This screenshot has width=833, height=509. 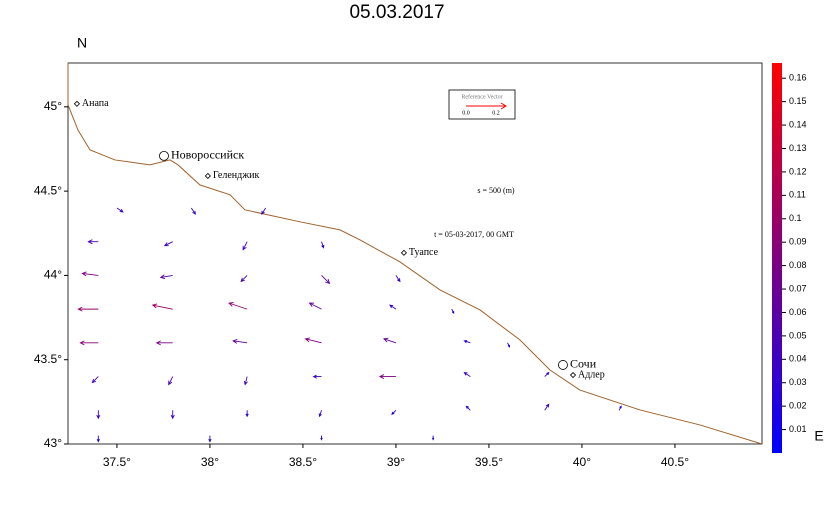 I want to click on city-label: Сочи, so click(x=583, y=364).